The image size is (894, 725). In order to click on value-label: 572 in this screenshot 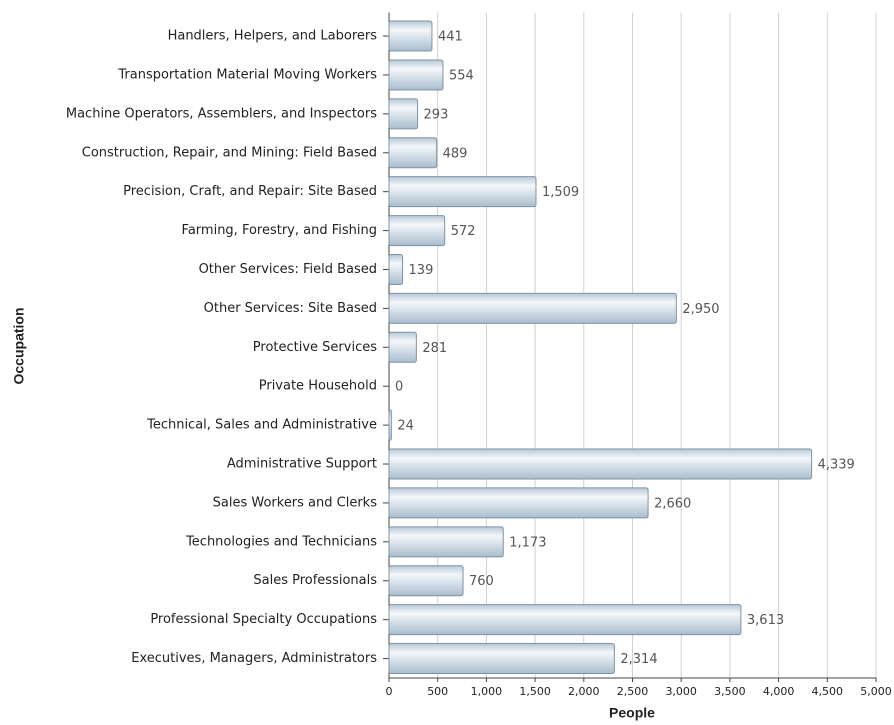, I will do `click(463, 231)`.